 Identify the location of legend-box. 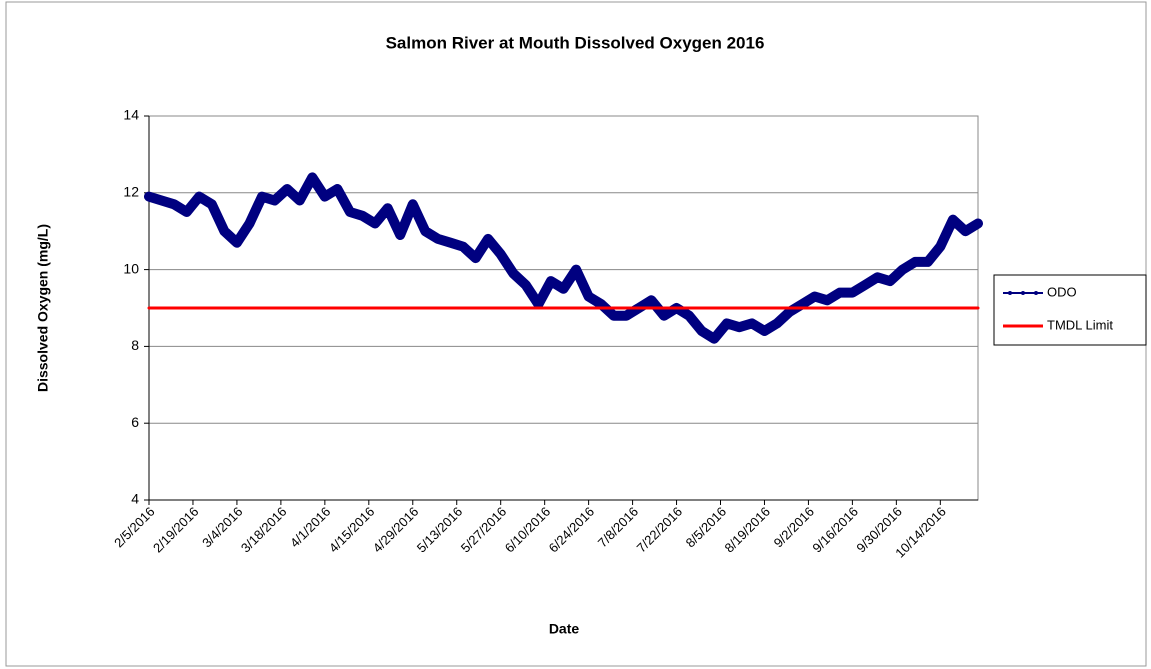
(1070, 310).